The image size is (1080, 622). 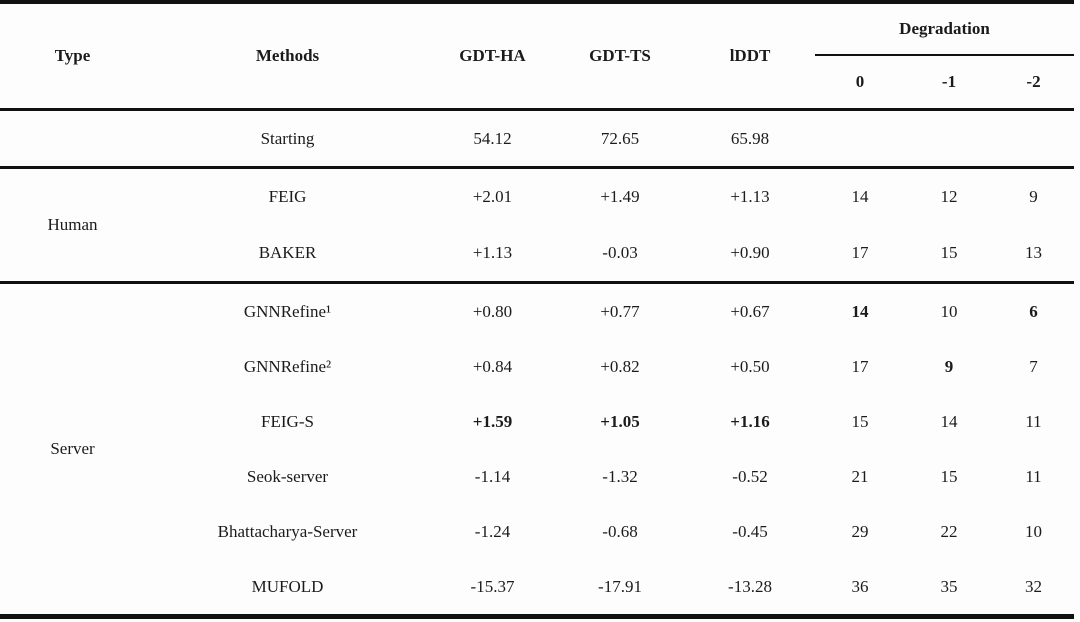 What do you see at coordinates (537, 366) in the screenshot?
I see `table-row-gnnrefine2: GNNRefine² +0.84 +0.82 +0.50 17 9 7` at bounding box center [537, 366].